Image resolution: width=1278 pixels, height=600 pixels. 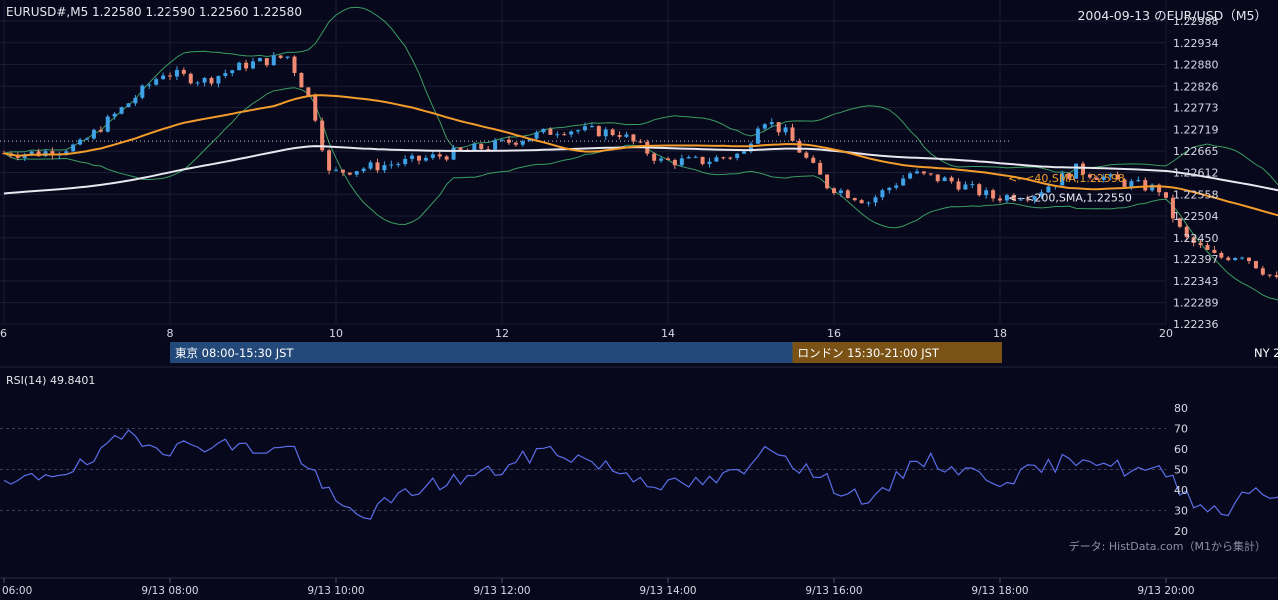 What do you see at coordinates (1000, 333) in the screenshot?
I see `top-x-tick-label: 18` at bounding box center [1000, 333].